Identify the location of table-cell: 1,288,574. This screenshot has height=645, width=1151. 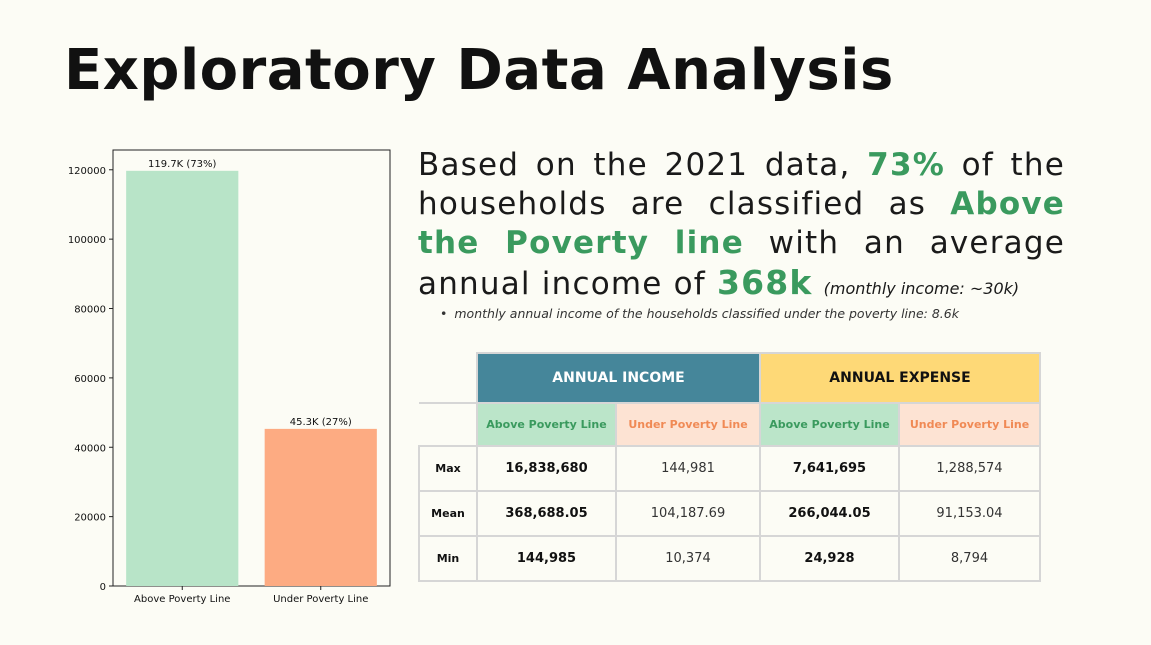
(969, 468).